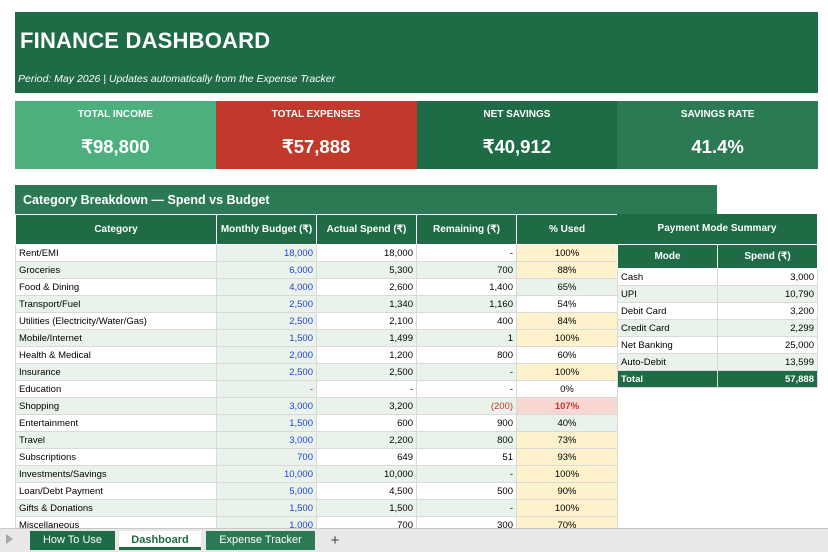  What do you see at coordinates (116, 474) in the screenshot?
I see `category-cell: Investments/Savings` at bounding box center [116, 474].